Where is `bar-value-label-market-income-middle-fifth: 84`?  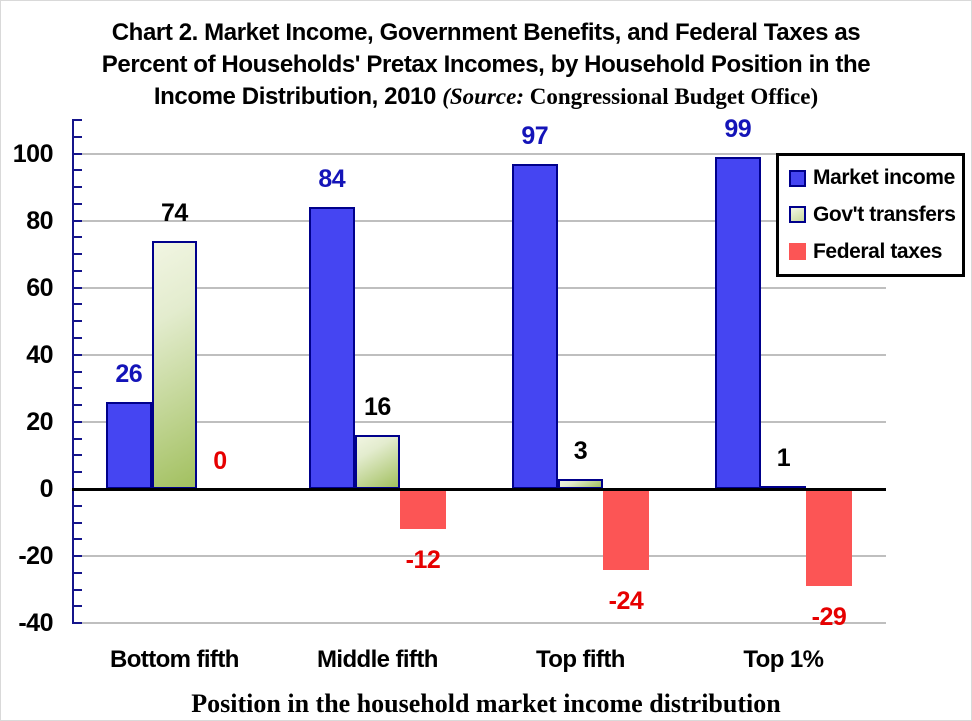 bar-value-label-market-income-middle-fifth: 84 is located at coordinates (332, 179).